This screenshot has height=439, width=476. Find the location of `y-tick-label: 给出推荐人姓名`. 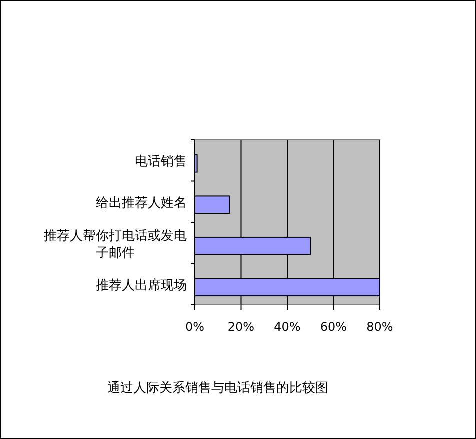

y-tick-label: 给出推荐人姓名 is located at coordinates (141, 203).